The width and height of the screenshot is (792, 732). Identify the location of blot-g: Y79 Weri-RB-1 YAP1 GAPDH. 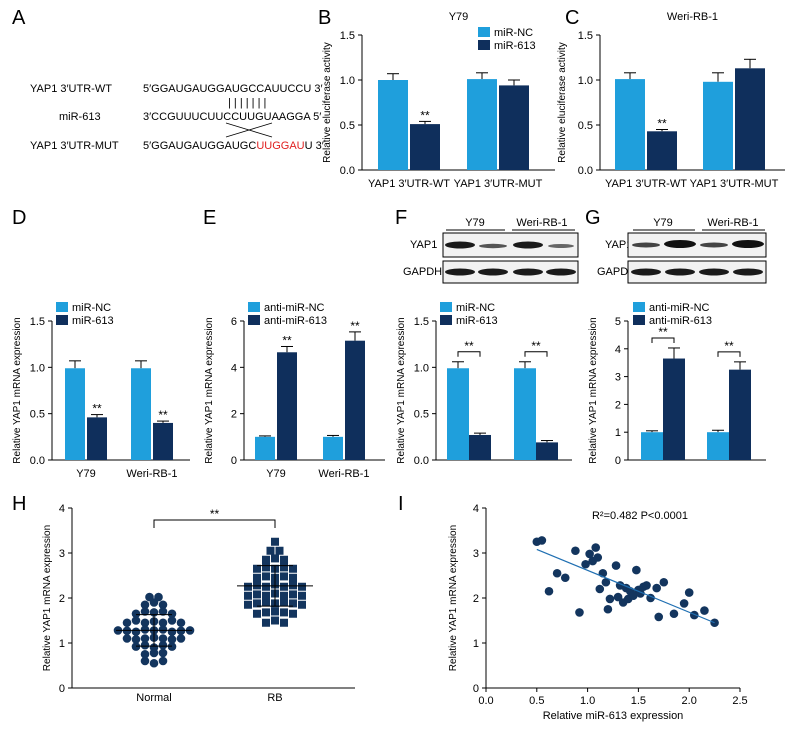
(682, 250).